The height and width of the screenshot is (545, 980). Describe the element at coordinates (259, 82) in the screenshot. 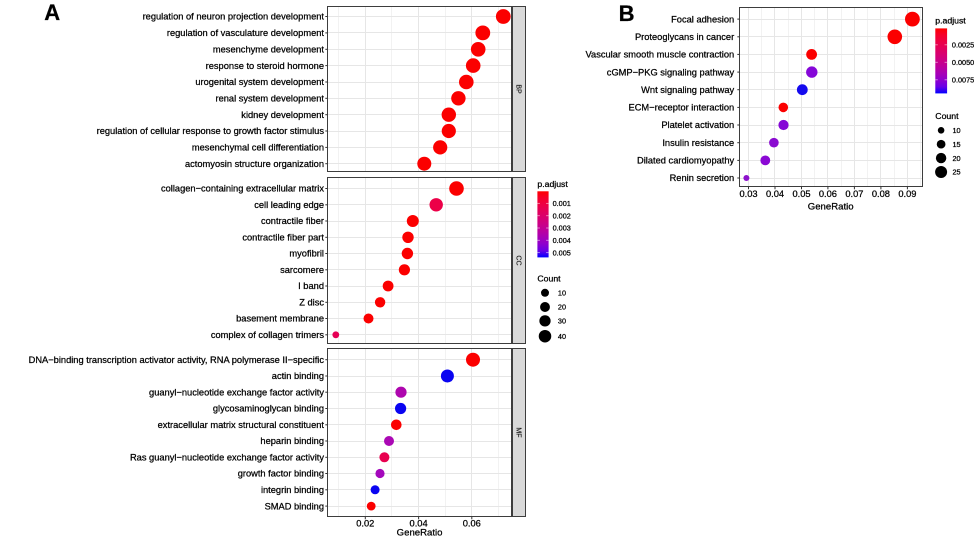

I see `svg-text: urogenital system development` at that location.